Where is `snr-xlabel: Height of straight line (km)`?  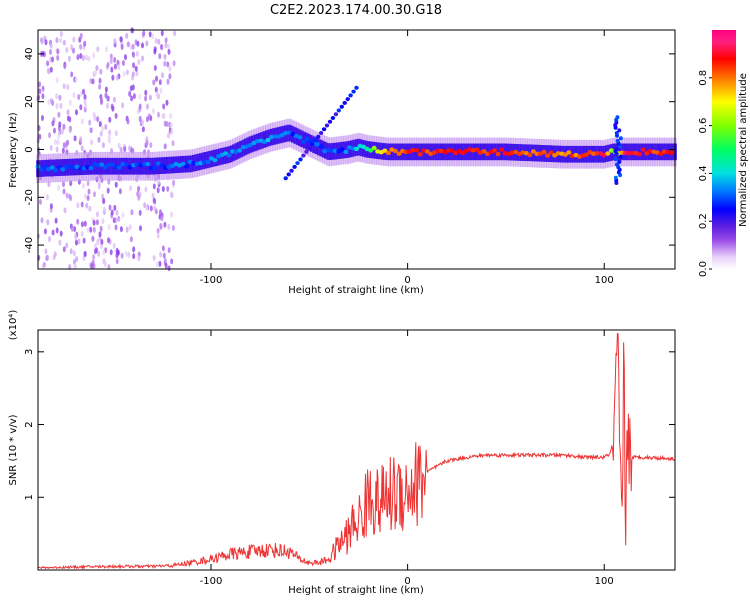 snr-xlabel: Height of straight line (km) is located at coordinates (356, 590).